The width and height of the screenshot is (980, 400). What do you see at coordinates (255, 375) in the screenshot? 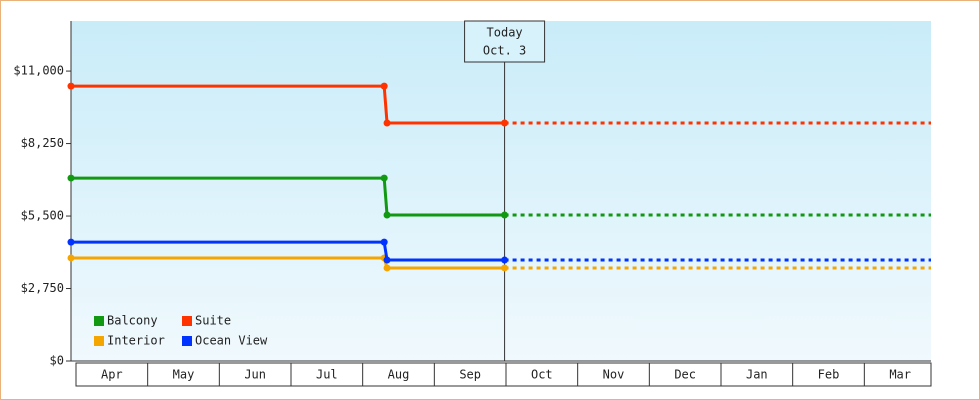
I see `x-tick-label: Jun` at bounding box center [255, 375].